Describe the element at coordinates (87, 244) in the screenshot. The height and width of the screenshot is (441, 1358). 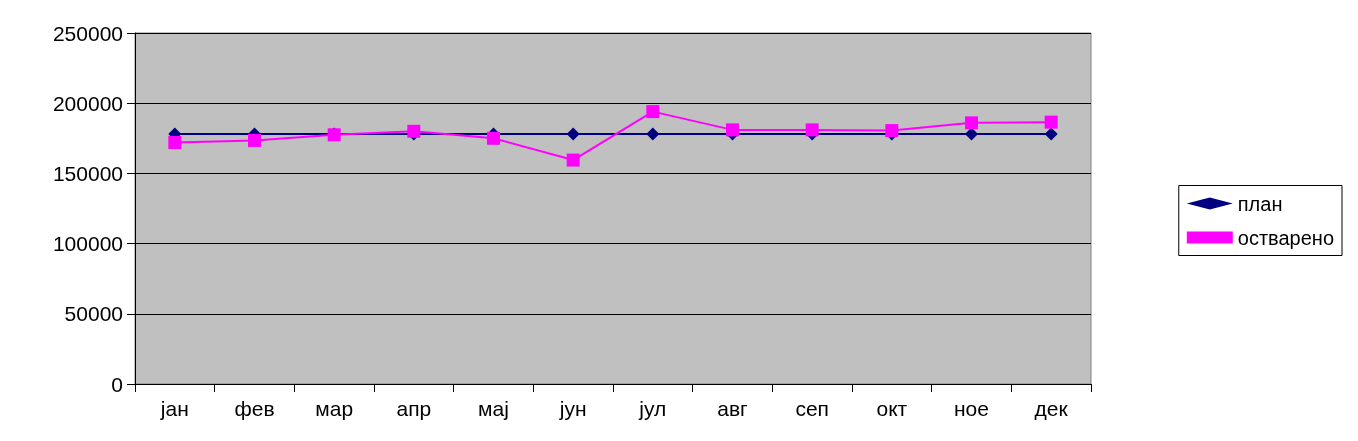
I see `y-tick-label: 100000` at that location.